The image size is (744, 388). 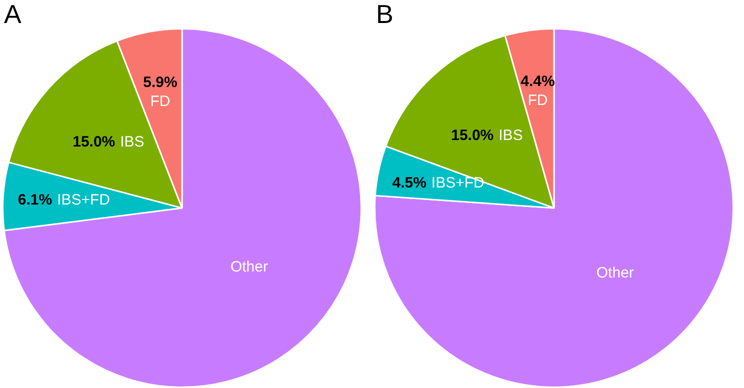 I want to click on chart-title: B, so click(x=385, y=14).